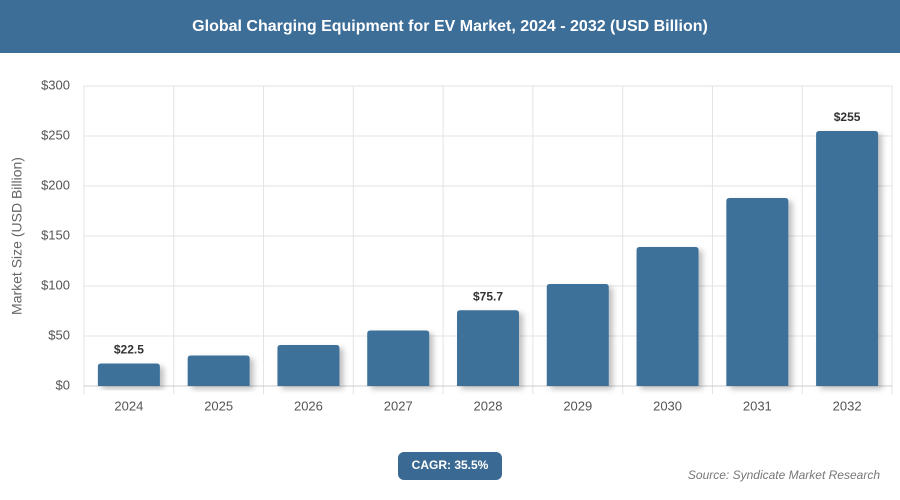 This screenshot has height=500, width=900. Describe the element at coordinates (398, 405) in the screenshot. I see `x-tick-label: 2027` at that location.